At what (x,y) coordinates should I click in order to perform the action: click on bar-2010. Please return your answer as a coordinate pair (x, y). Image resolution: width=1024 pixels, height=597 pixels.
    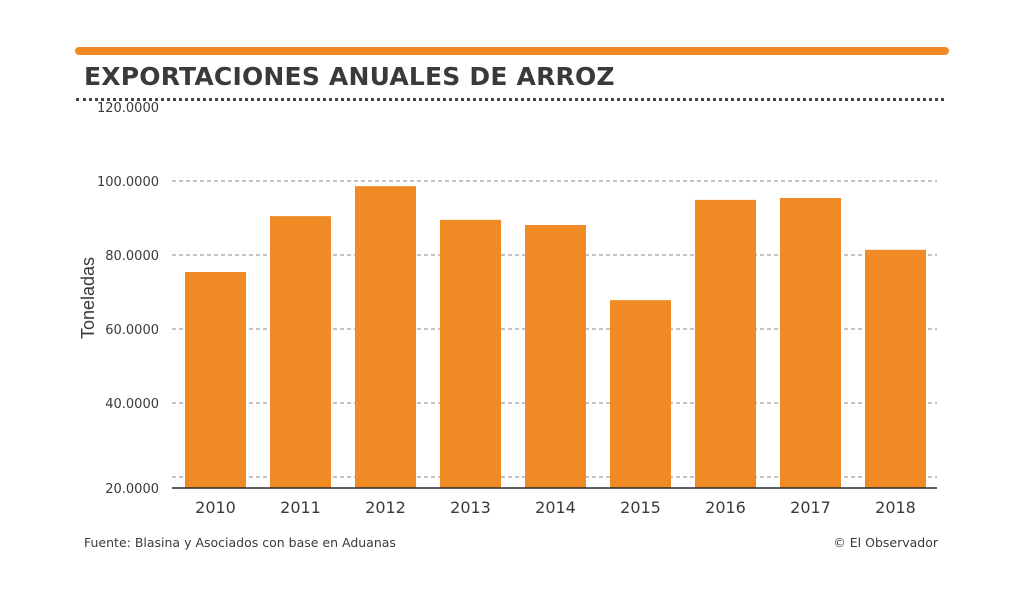
    Looking at the image, I should click on (215, 380).